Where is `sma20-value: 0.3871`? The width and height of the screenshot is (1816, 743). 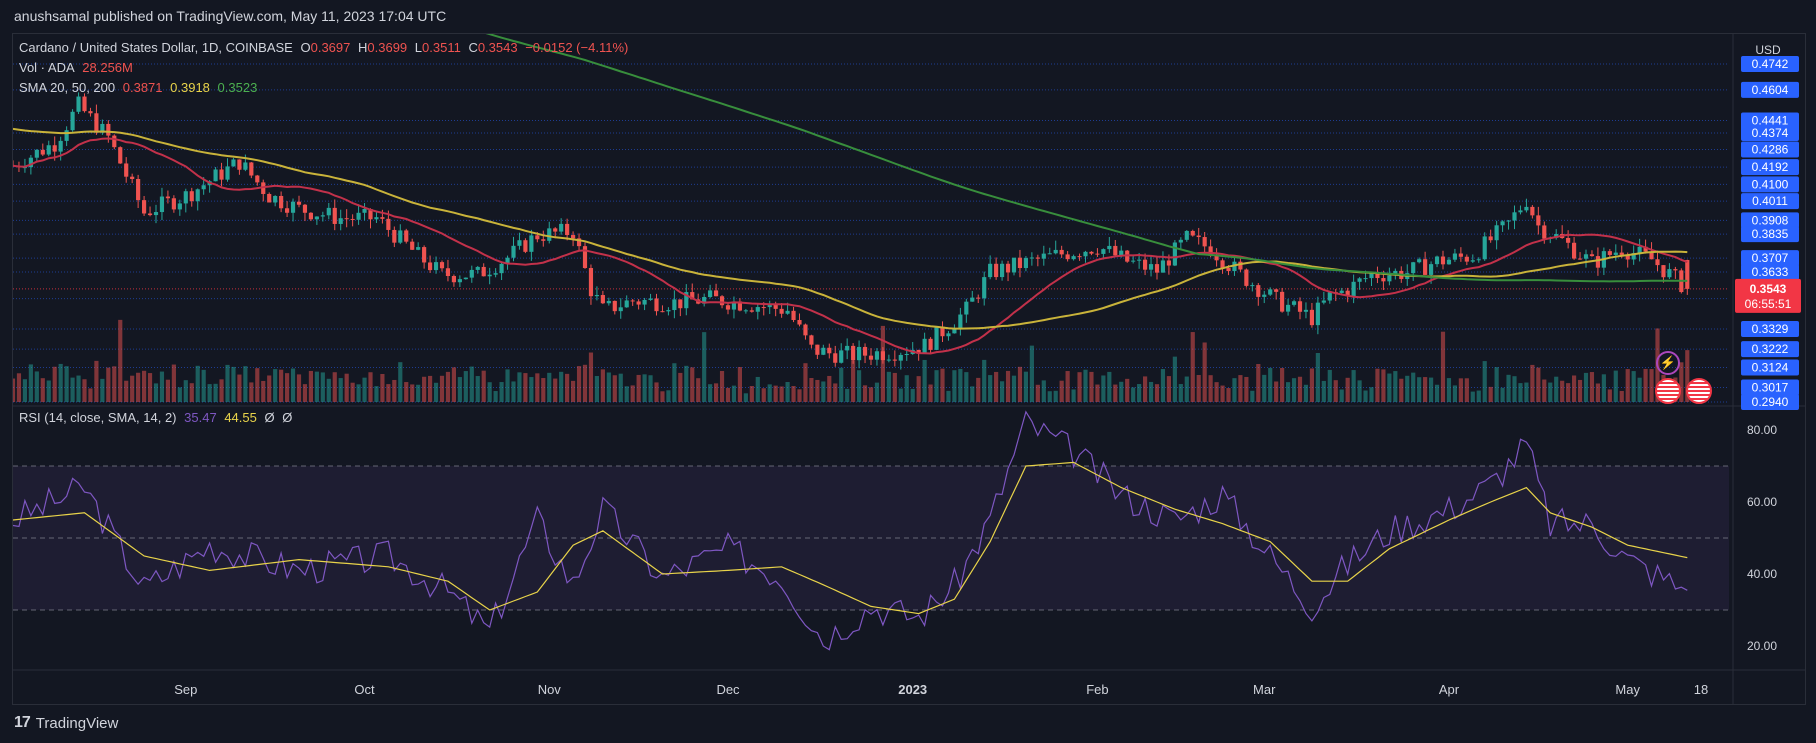 sma20-value: 0.3871 is located at coordinates (142, 87).